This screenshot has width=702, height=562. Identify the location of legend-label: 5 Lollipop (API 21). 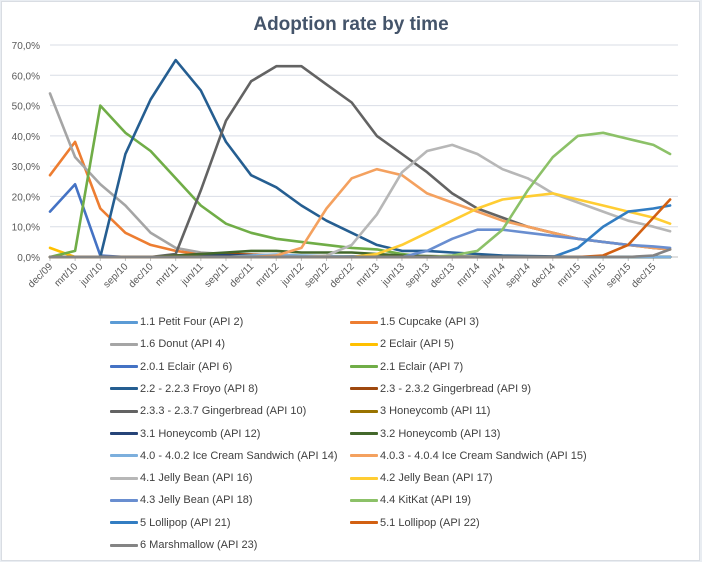
(185, 522).